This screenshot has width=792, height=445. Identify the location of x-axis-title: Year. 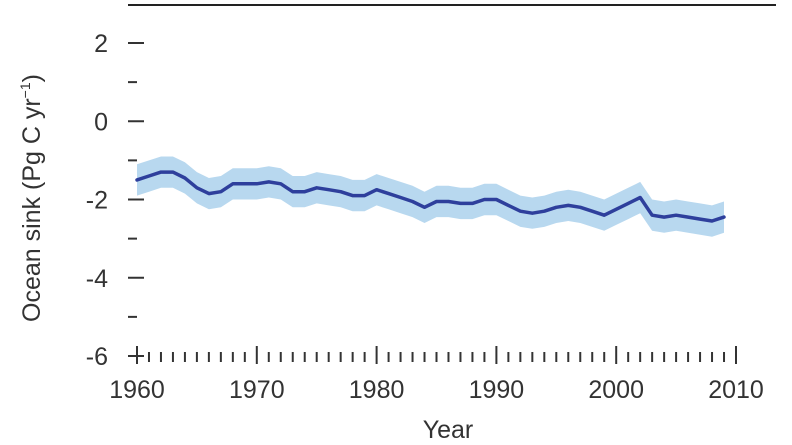
(448, 430).